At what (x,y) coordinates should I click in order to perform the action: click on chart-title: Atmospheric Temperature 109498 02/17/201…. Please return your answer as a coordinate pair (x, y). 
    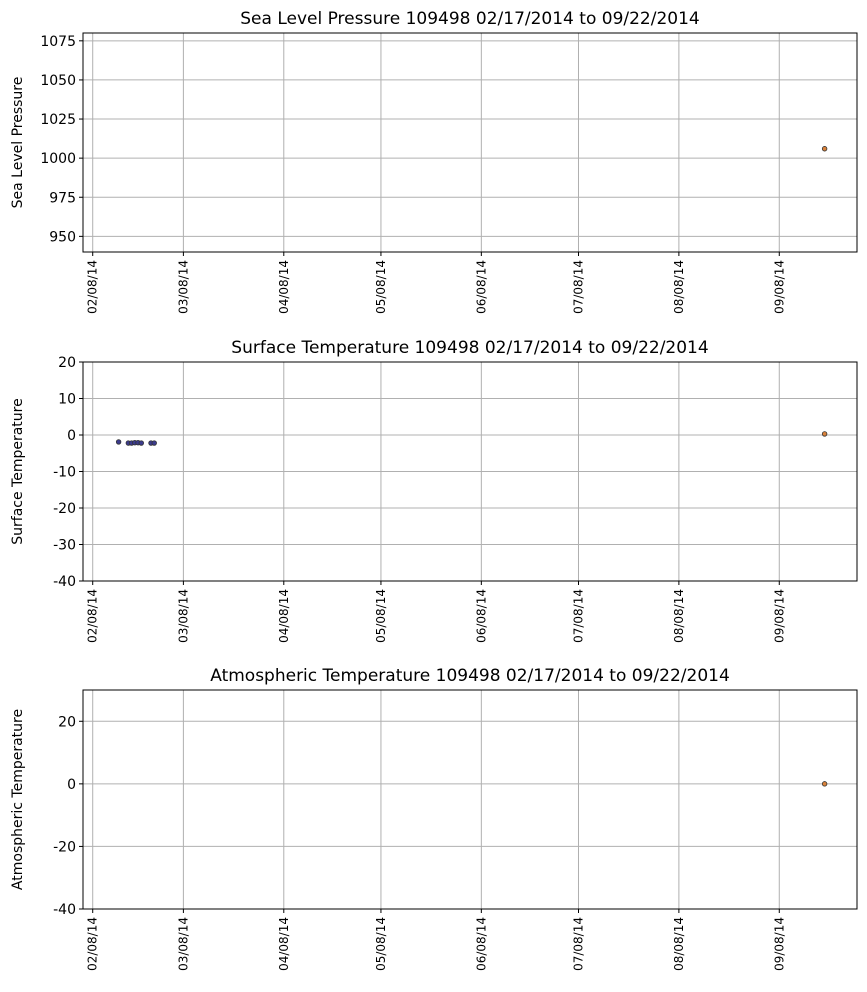
    Looking at the image, I should click on (470, 676).